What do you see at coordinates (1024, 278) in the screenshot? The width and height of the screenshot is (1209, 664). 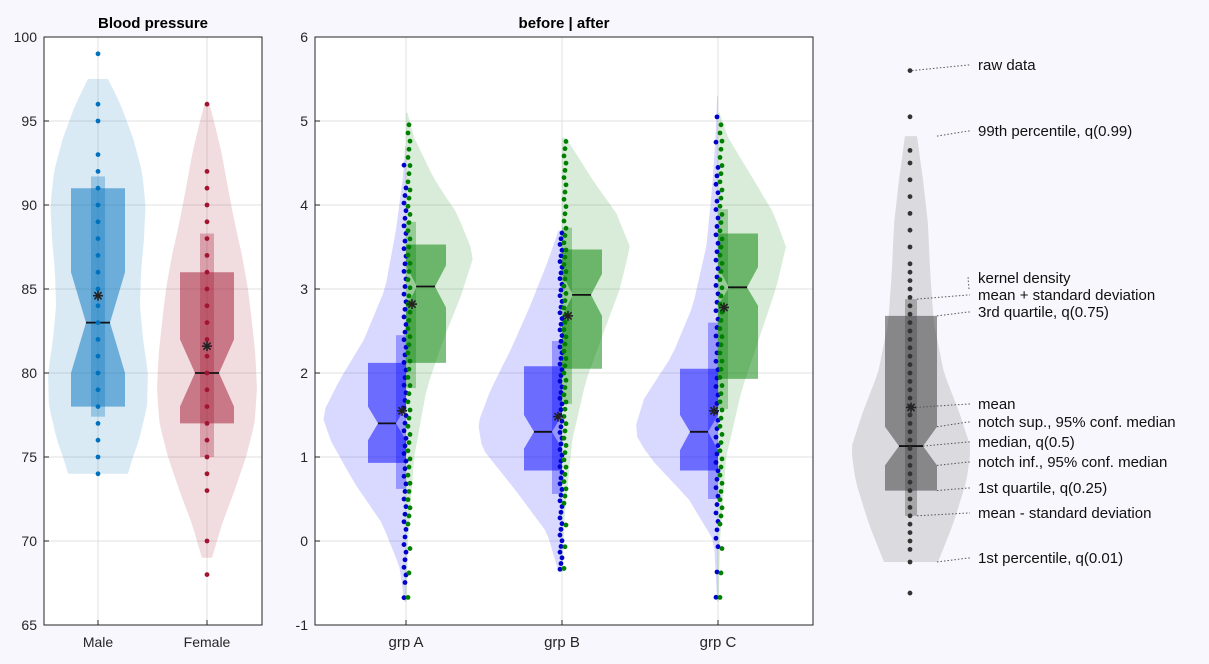 I see `legend-label-kde: kernel density` at bounding box center [1024, 278].